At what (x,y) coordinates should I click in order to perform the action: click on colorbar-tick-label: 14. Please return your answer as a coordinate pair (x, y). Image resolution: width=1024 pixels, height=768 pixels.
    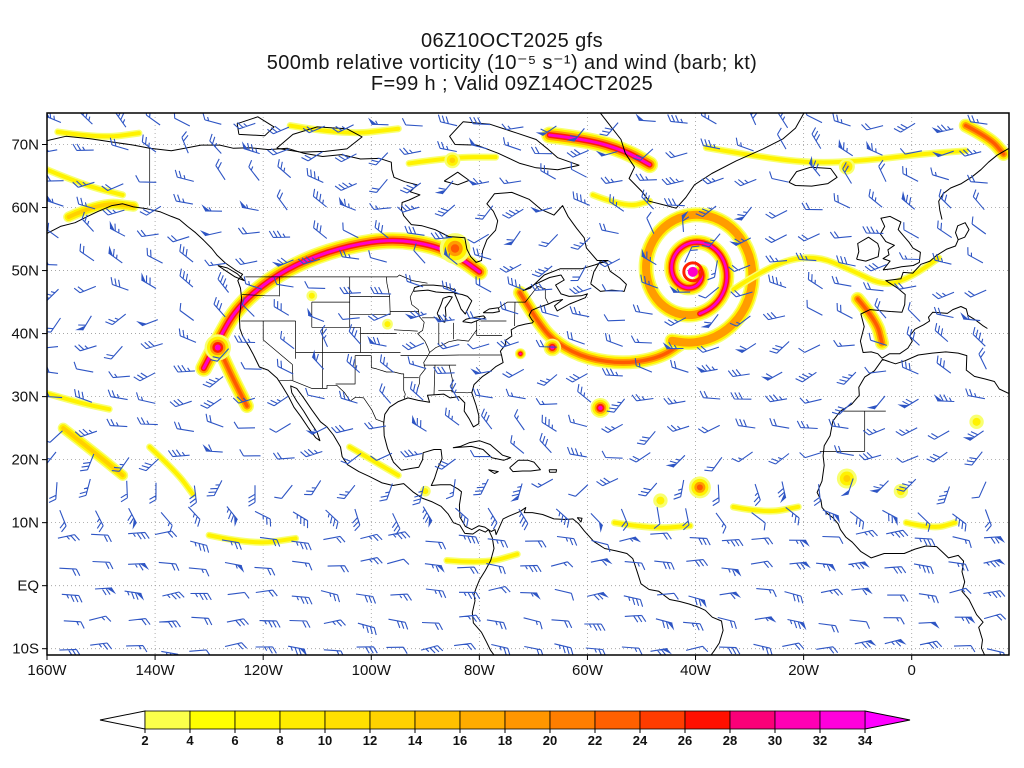
    Looking at the image, I should click on (415, 740).